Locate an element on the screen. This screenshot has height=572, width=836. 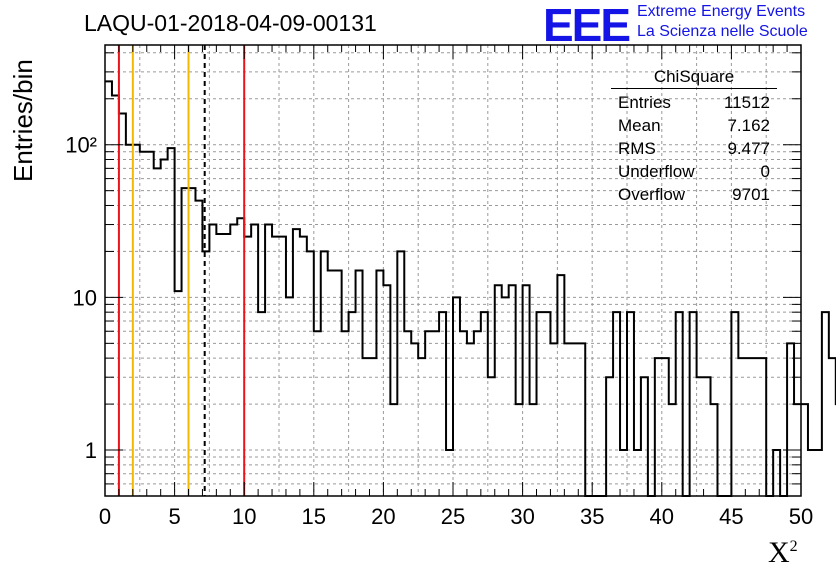
stats-label: Entries is located at coordinates (644, 102).